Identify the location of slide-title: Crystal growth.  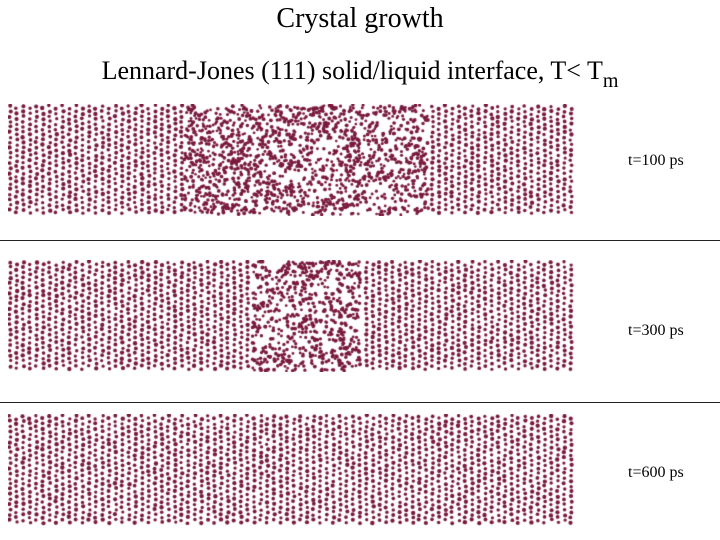
(360, 18).